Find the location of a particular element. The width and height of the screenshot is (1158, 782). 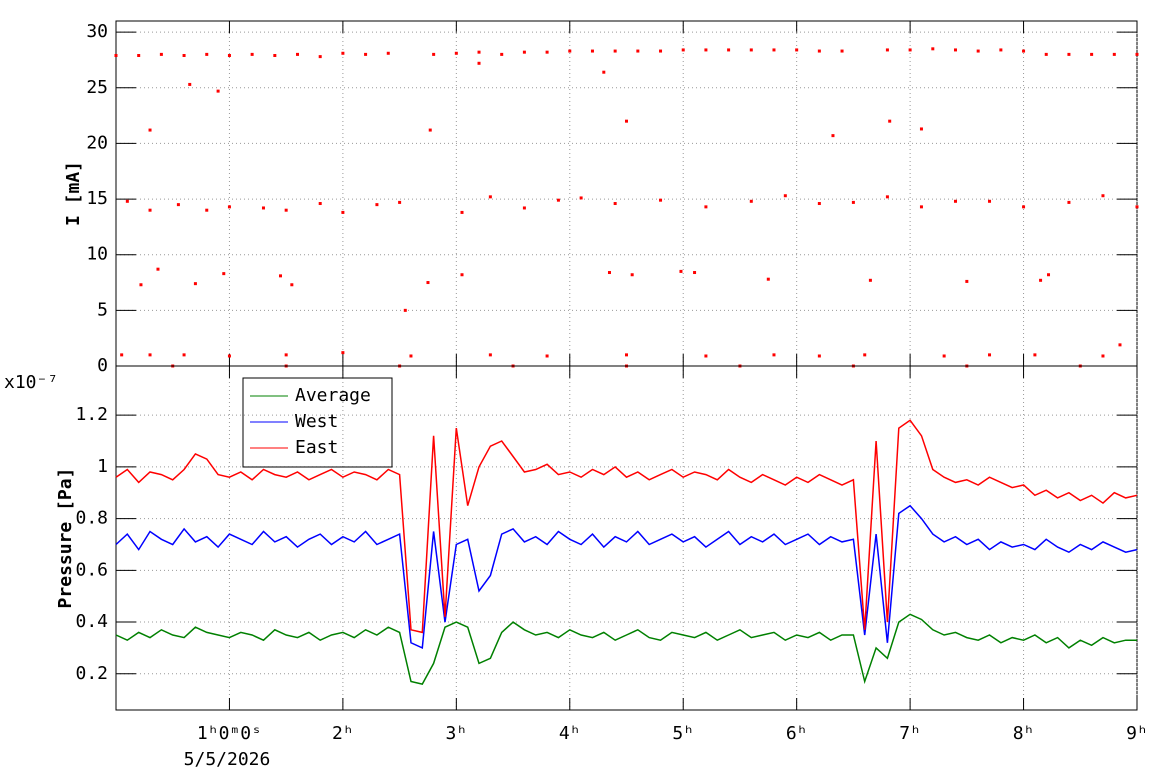

legend: Average West East is located at coordinates (317, 422).